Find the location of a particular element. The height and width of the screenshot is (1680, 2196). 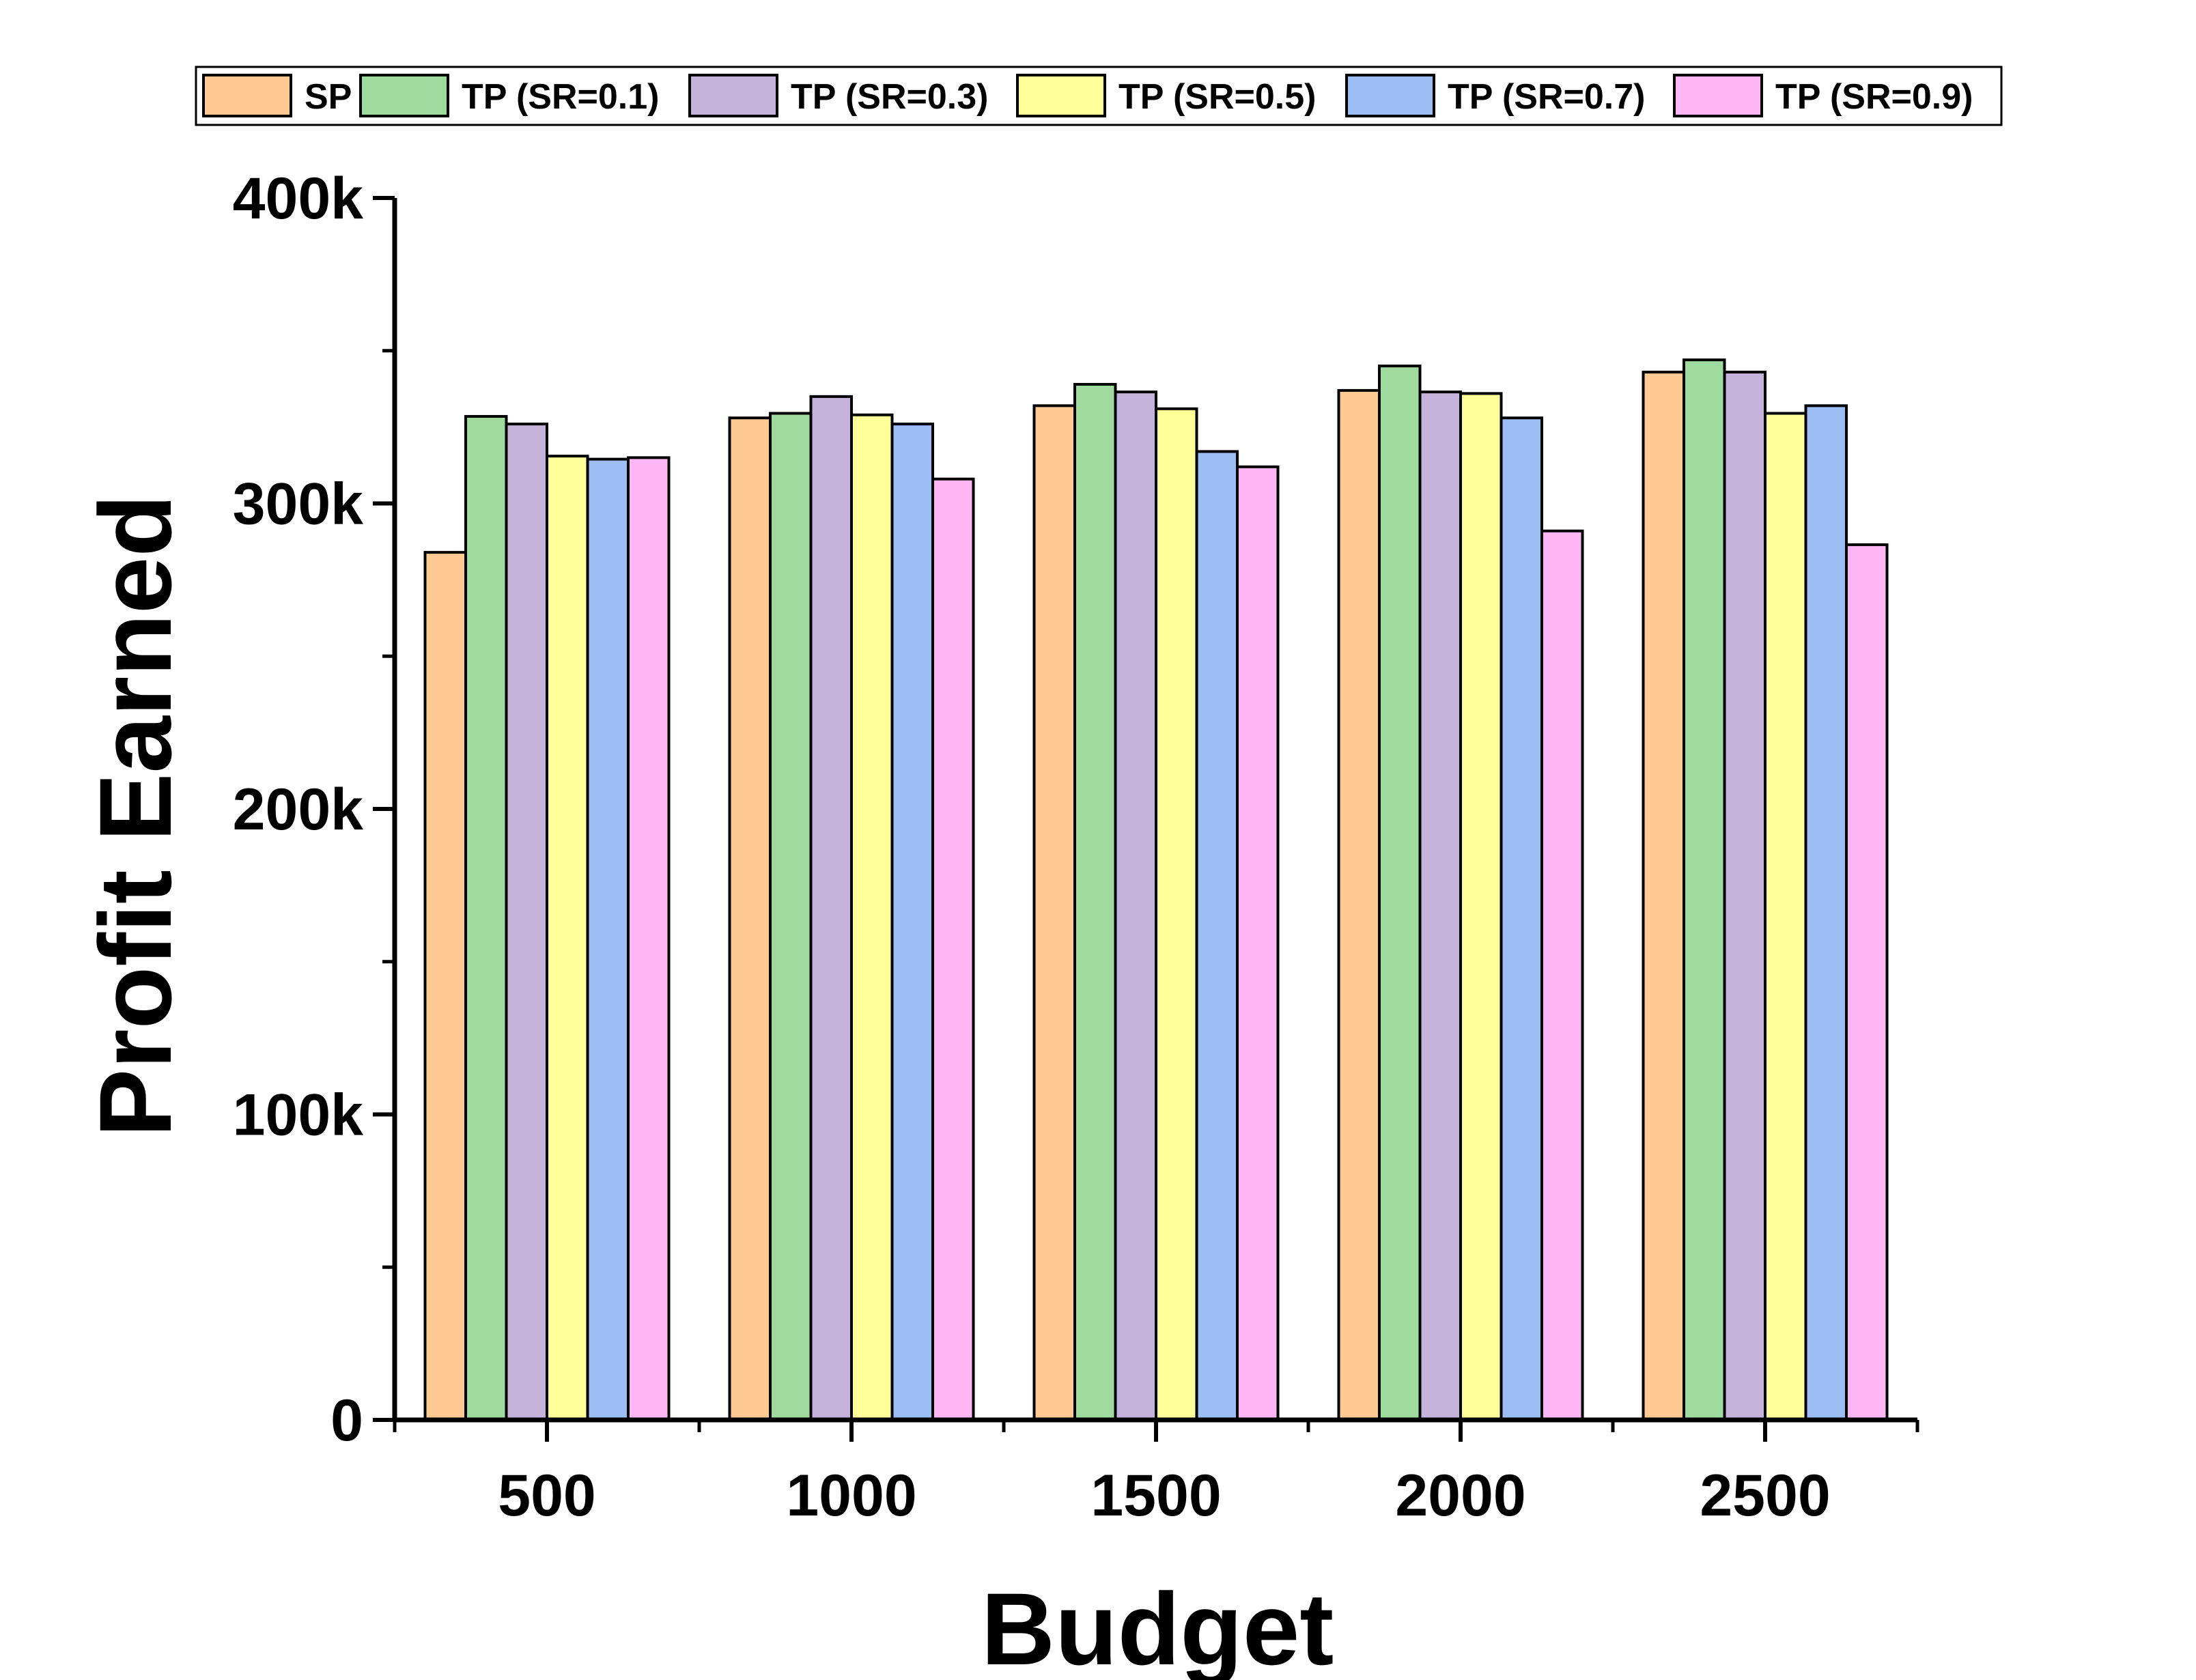

y-tick-label: 300k is located at coordinates (298, 504).